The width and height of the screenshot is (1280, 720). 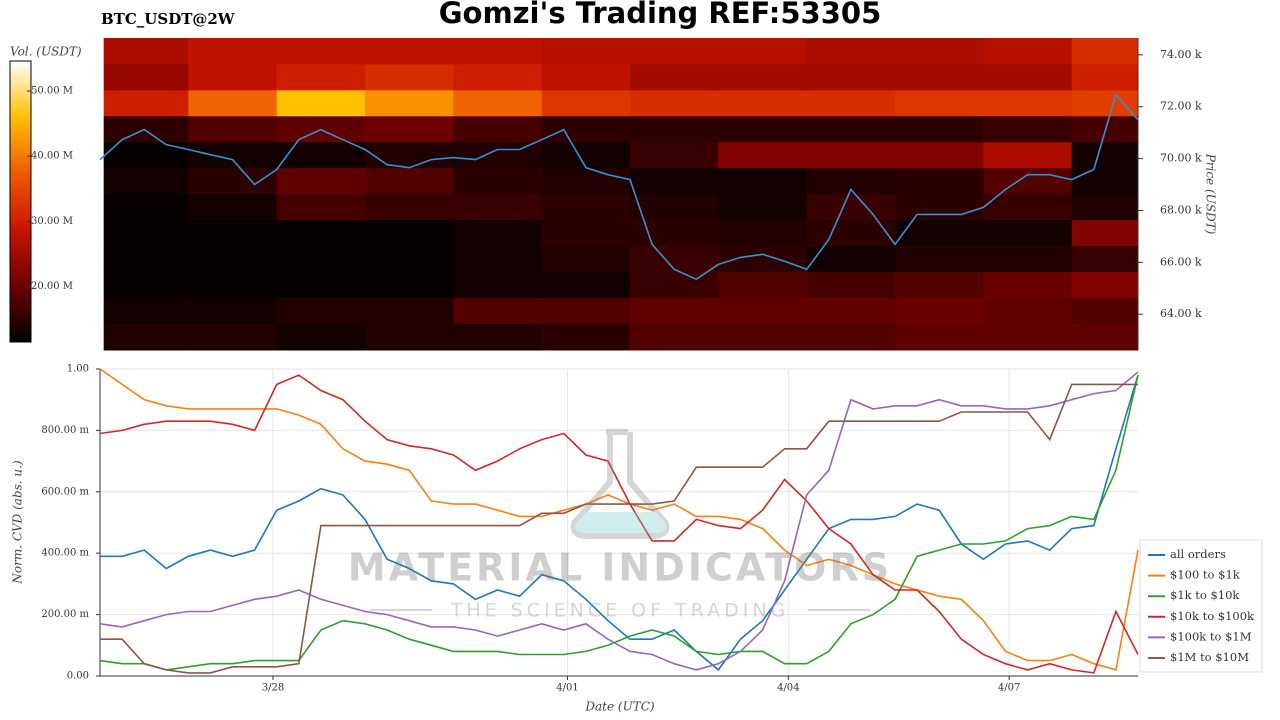 I want to click on colorbar, so click(x=20, y=201).